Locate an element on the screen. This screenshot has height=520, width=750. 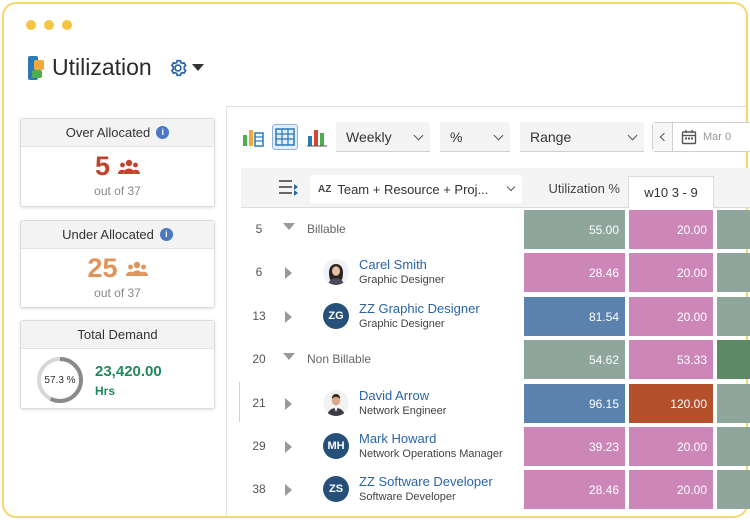
people-icon is located at coordinates (129, 166).